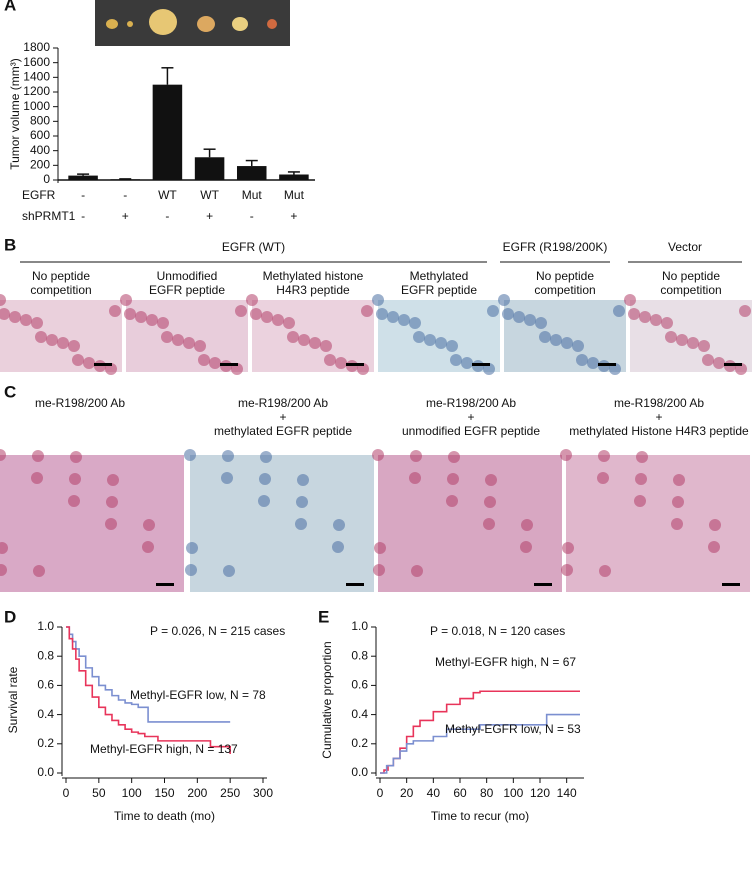  I want to click on x-axis-label: Time to recur (mo), so click(480, 816).